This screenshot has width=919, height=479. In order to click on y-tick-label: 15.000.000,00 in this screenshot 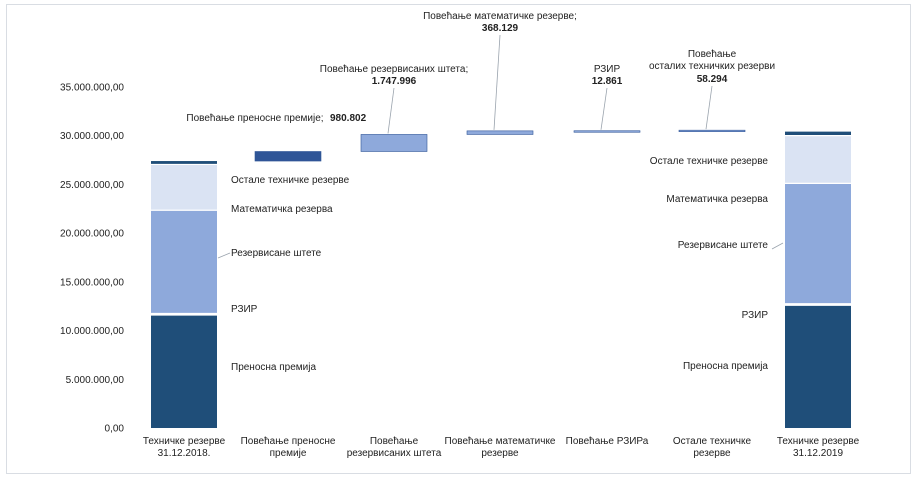, I will do `click(92, 282)`.